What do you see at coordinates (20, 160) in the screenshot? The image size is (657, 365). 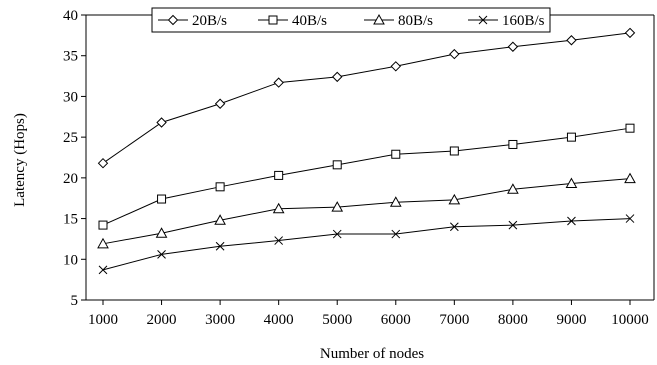 I see `y-axis-title: Latency (Hops)` at bounding box center [20, 160].